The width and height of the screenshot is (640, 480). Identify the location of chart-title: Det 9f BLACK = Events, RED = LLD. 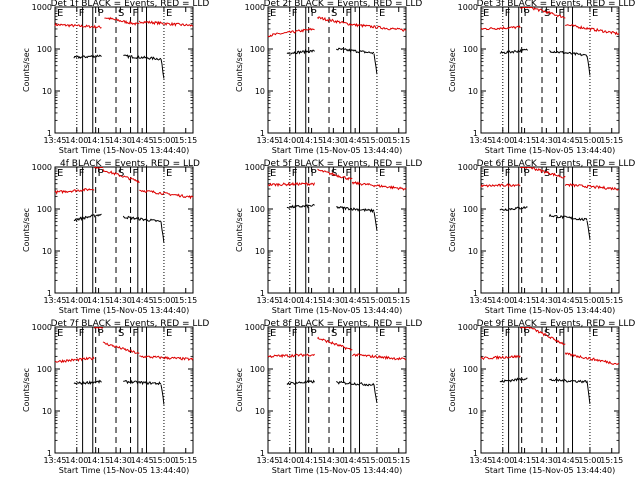
(556, 324).